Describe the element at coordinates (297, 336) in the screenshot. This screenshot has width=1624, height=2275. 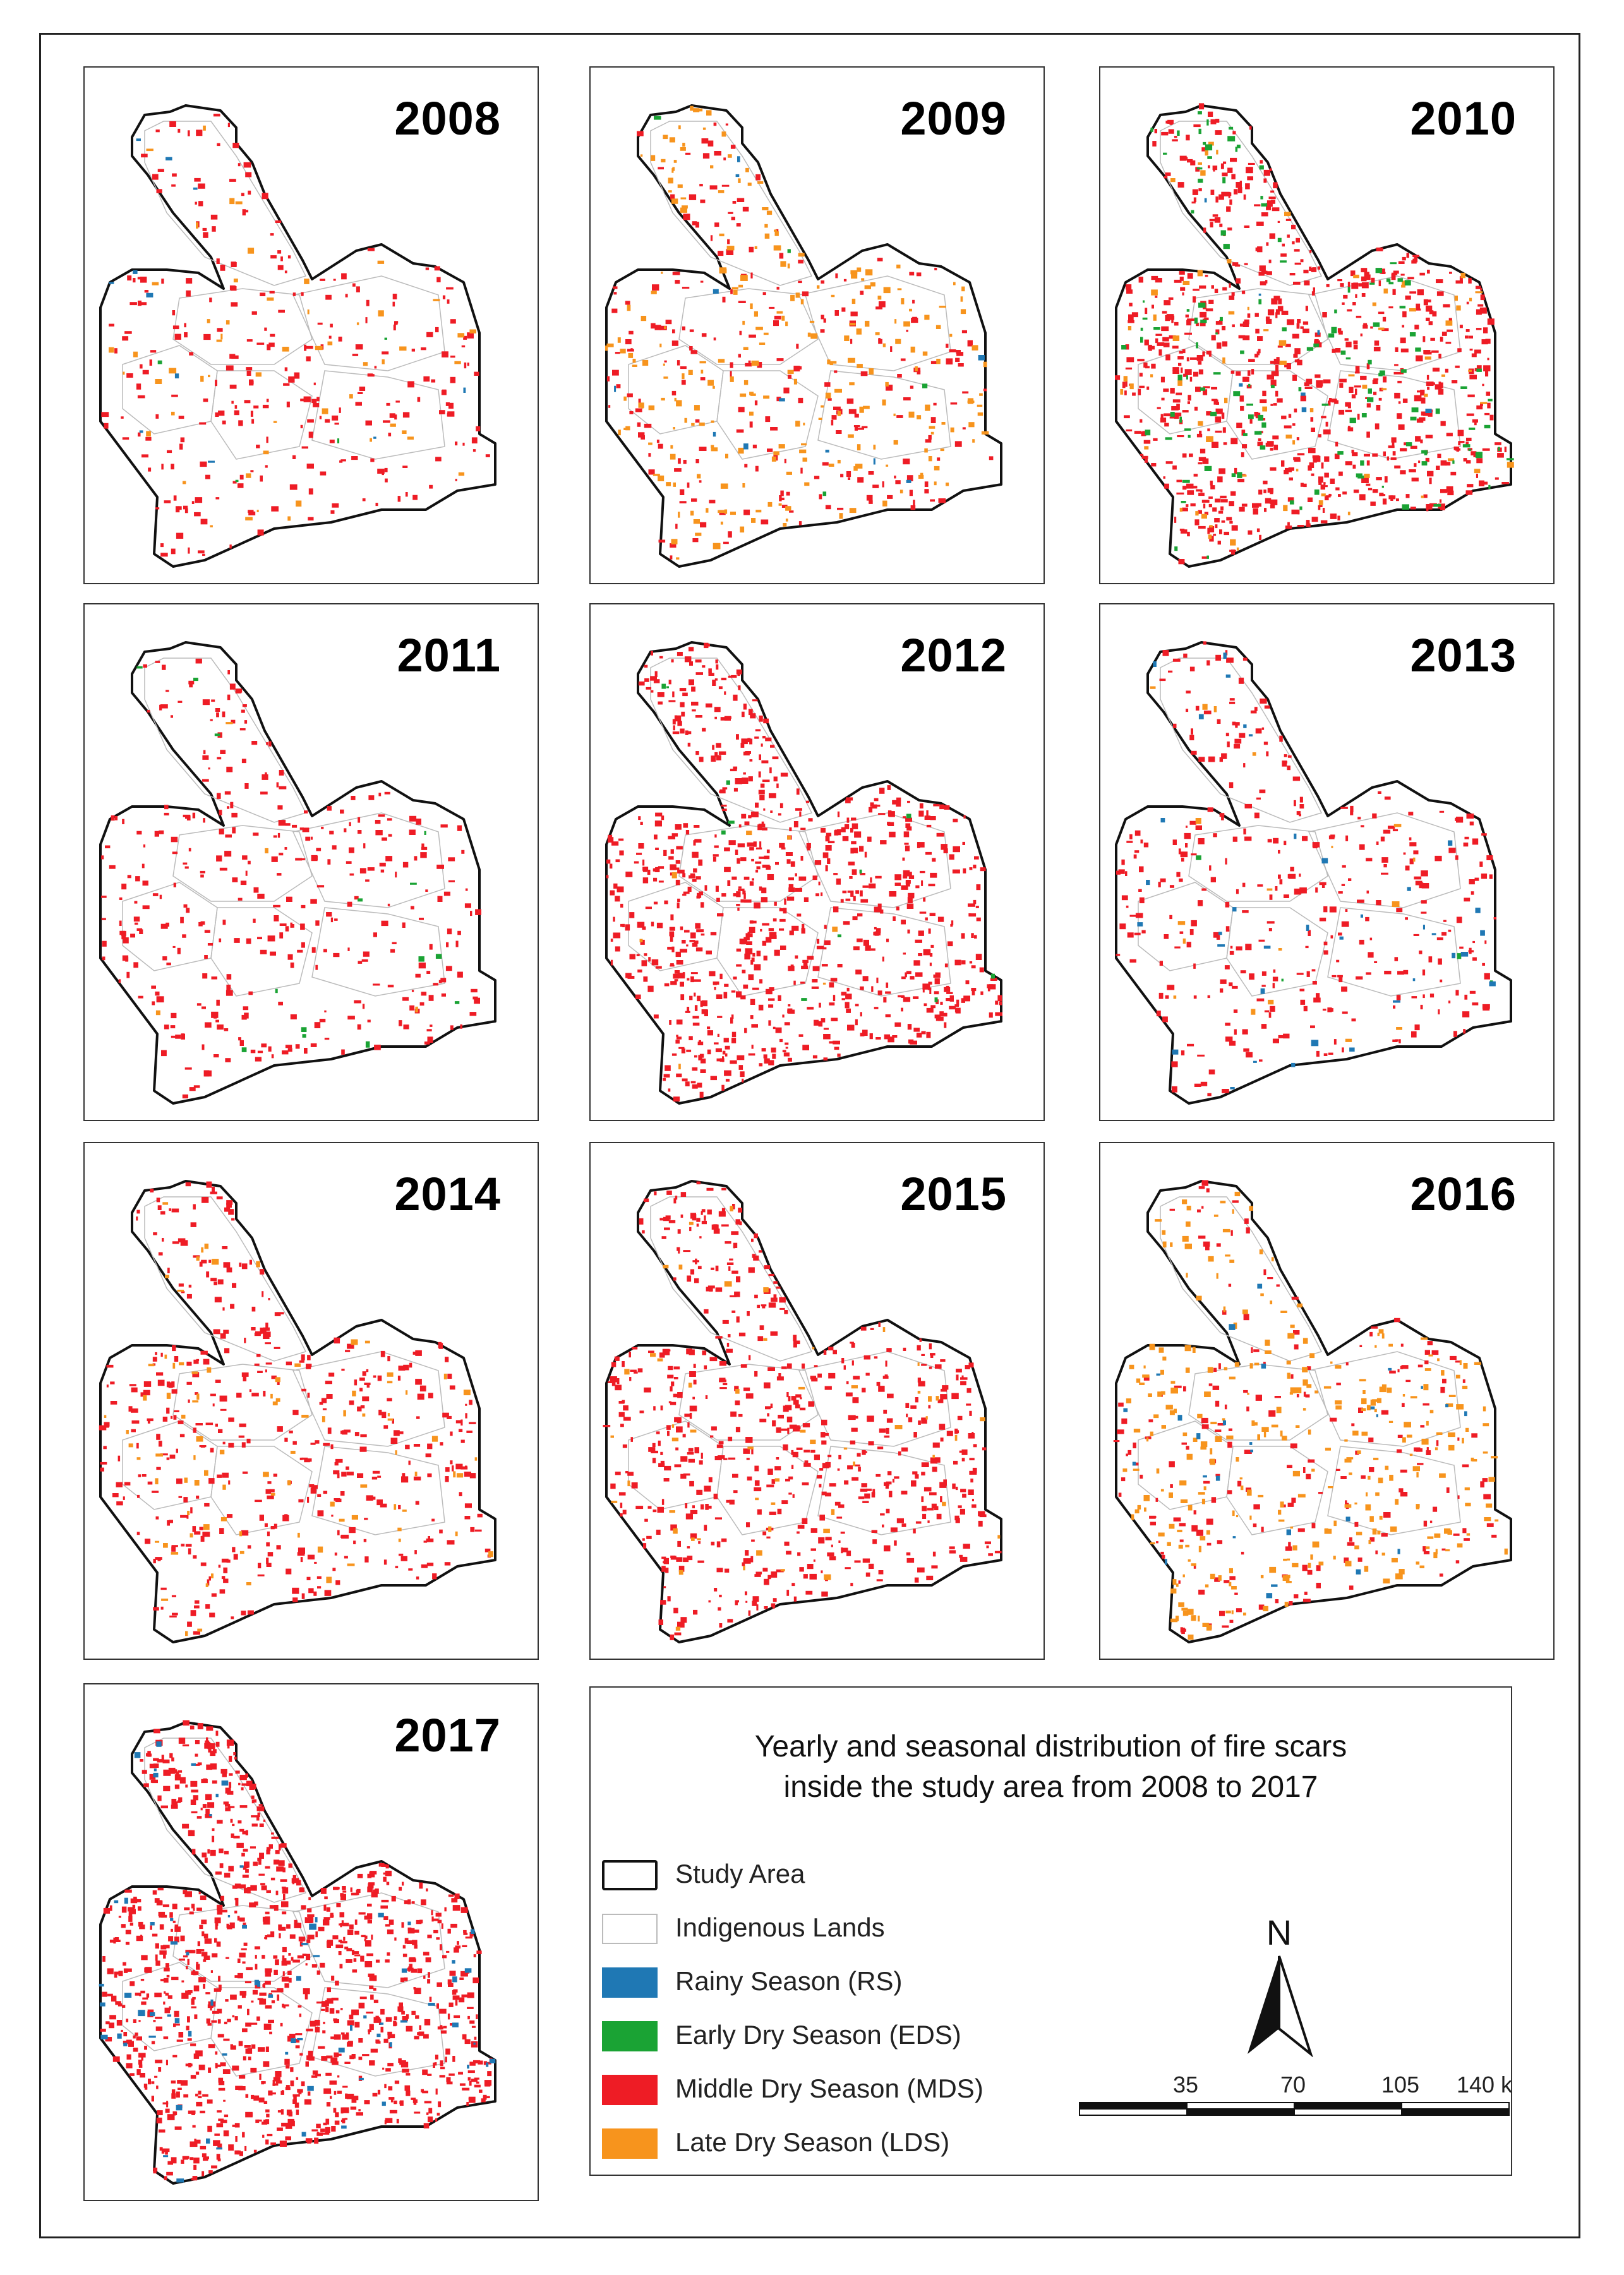
I see `fire-map-2008` at that location.